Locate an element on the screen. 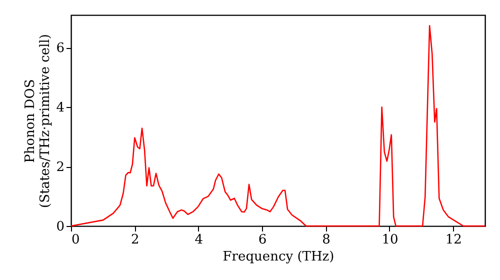  x-axis-title: Frequency (THz) is located at coordinates (278, 257).